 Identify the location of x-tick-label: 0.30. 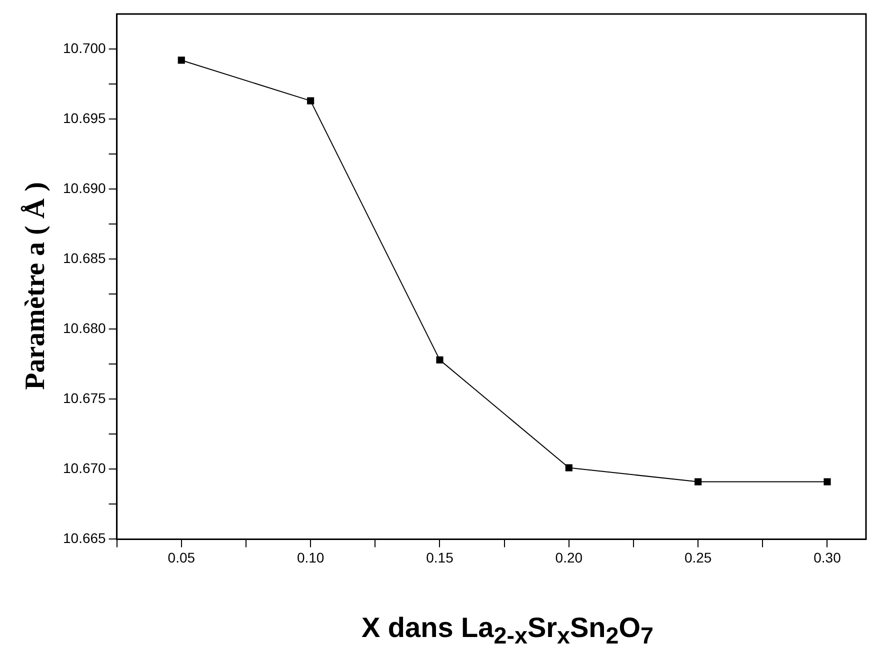
(828, 557).